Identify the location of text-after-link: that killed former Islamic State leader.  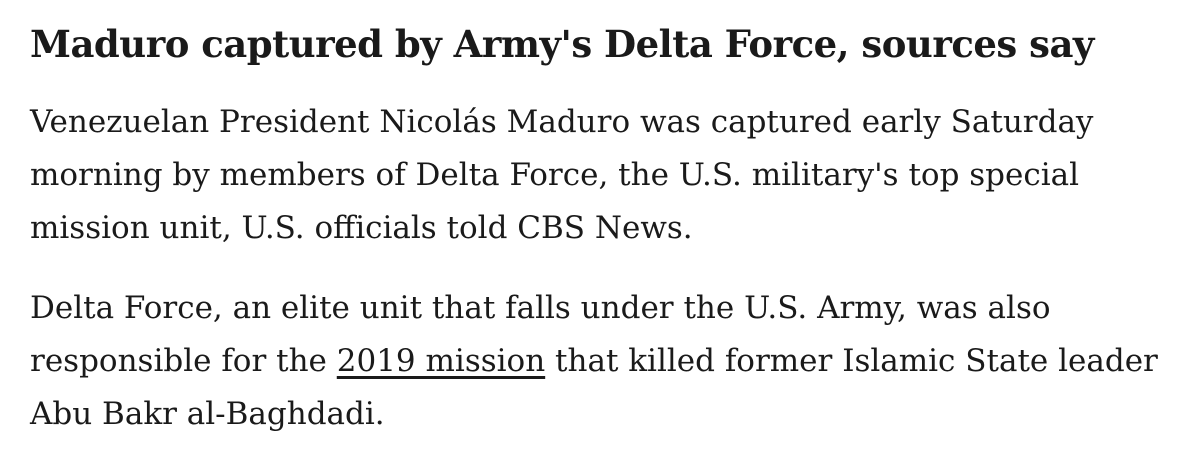
(851, 361).